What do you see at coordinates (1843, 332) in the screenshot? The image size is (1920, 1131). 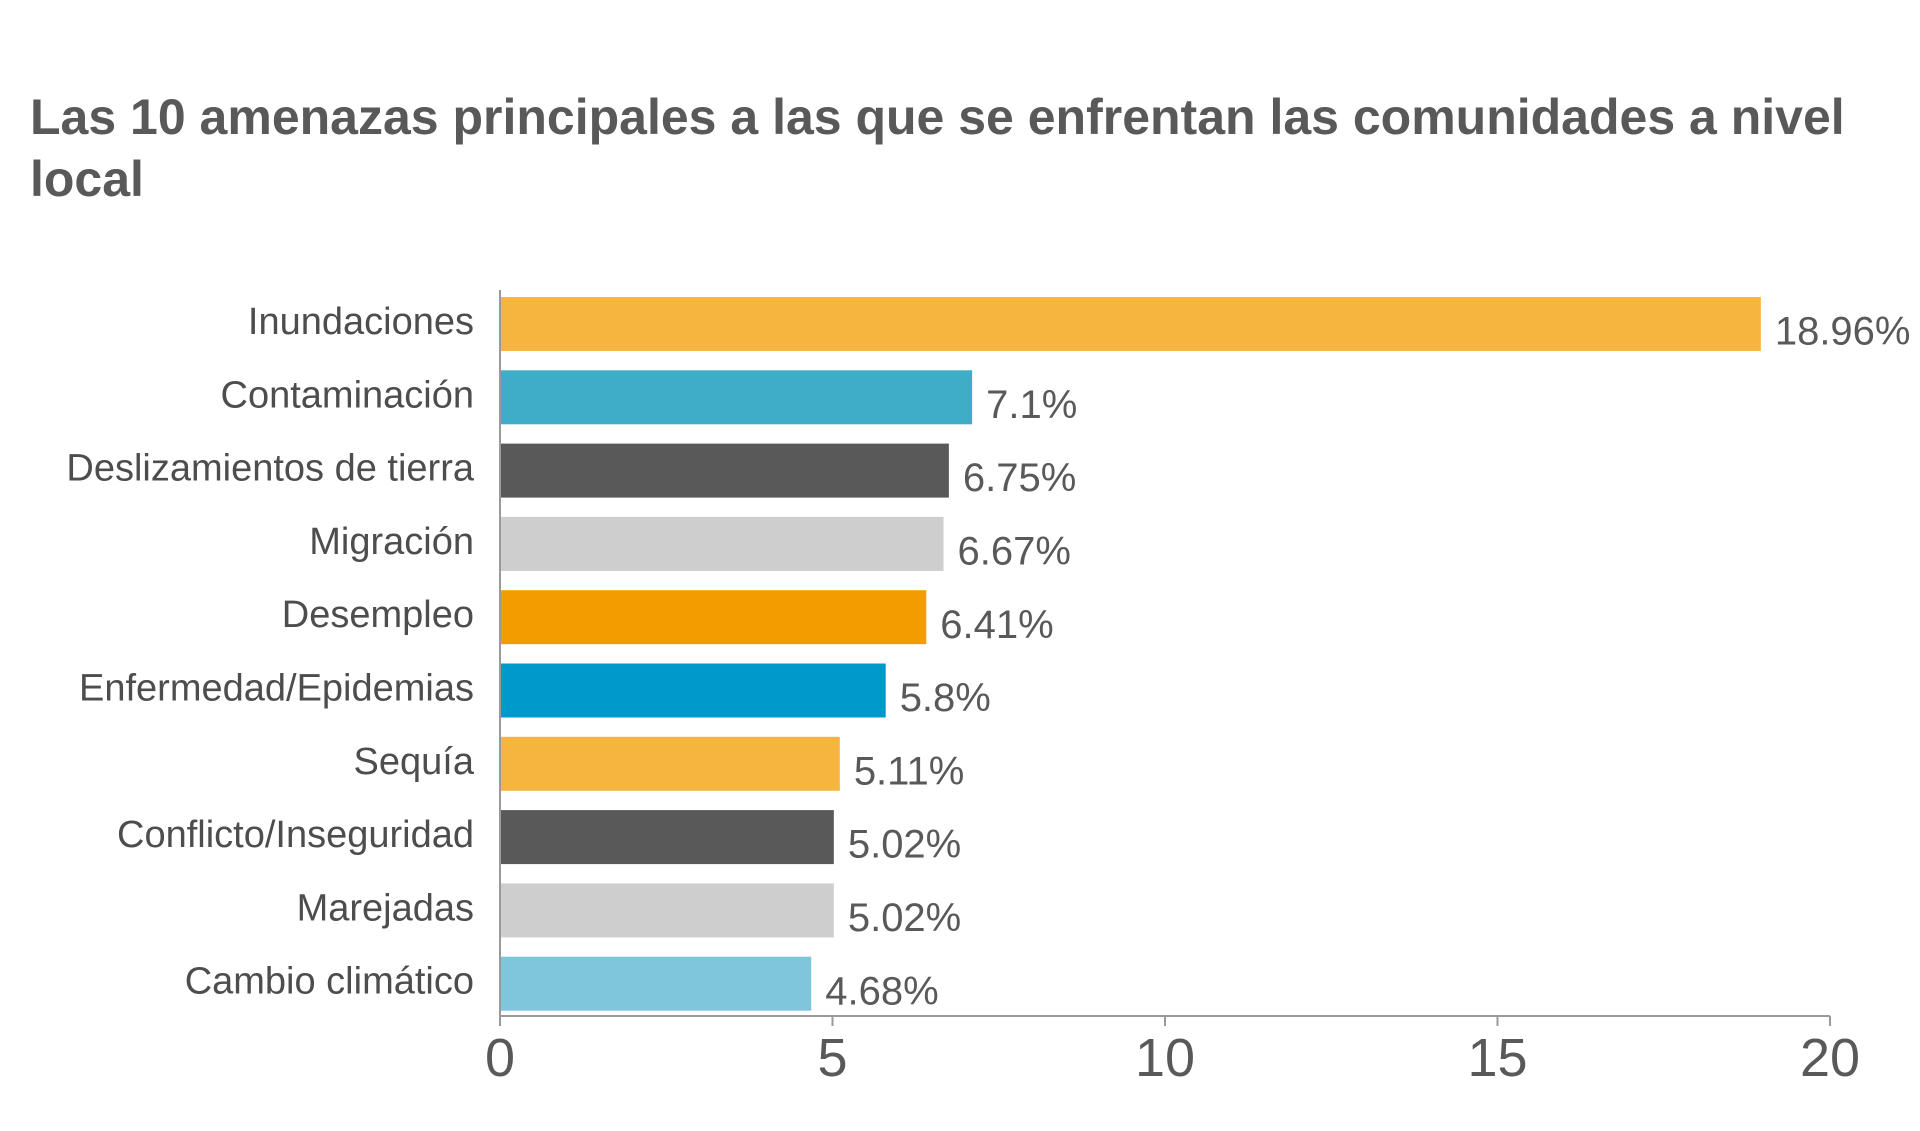 I see `value-label: 18.96%` at bounding box center [1843, 332].